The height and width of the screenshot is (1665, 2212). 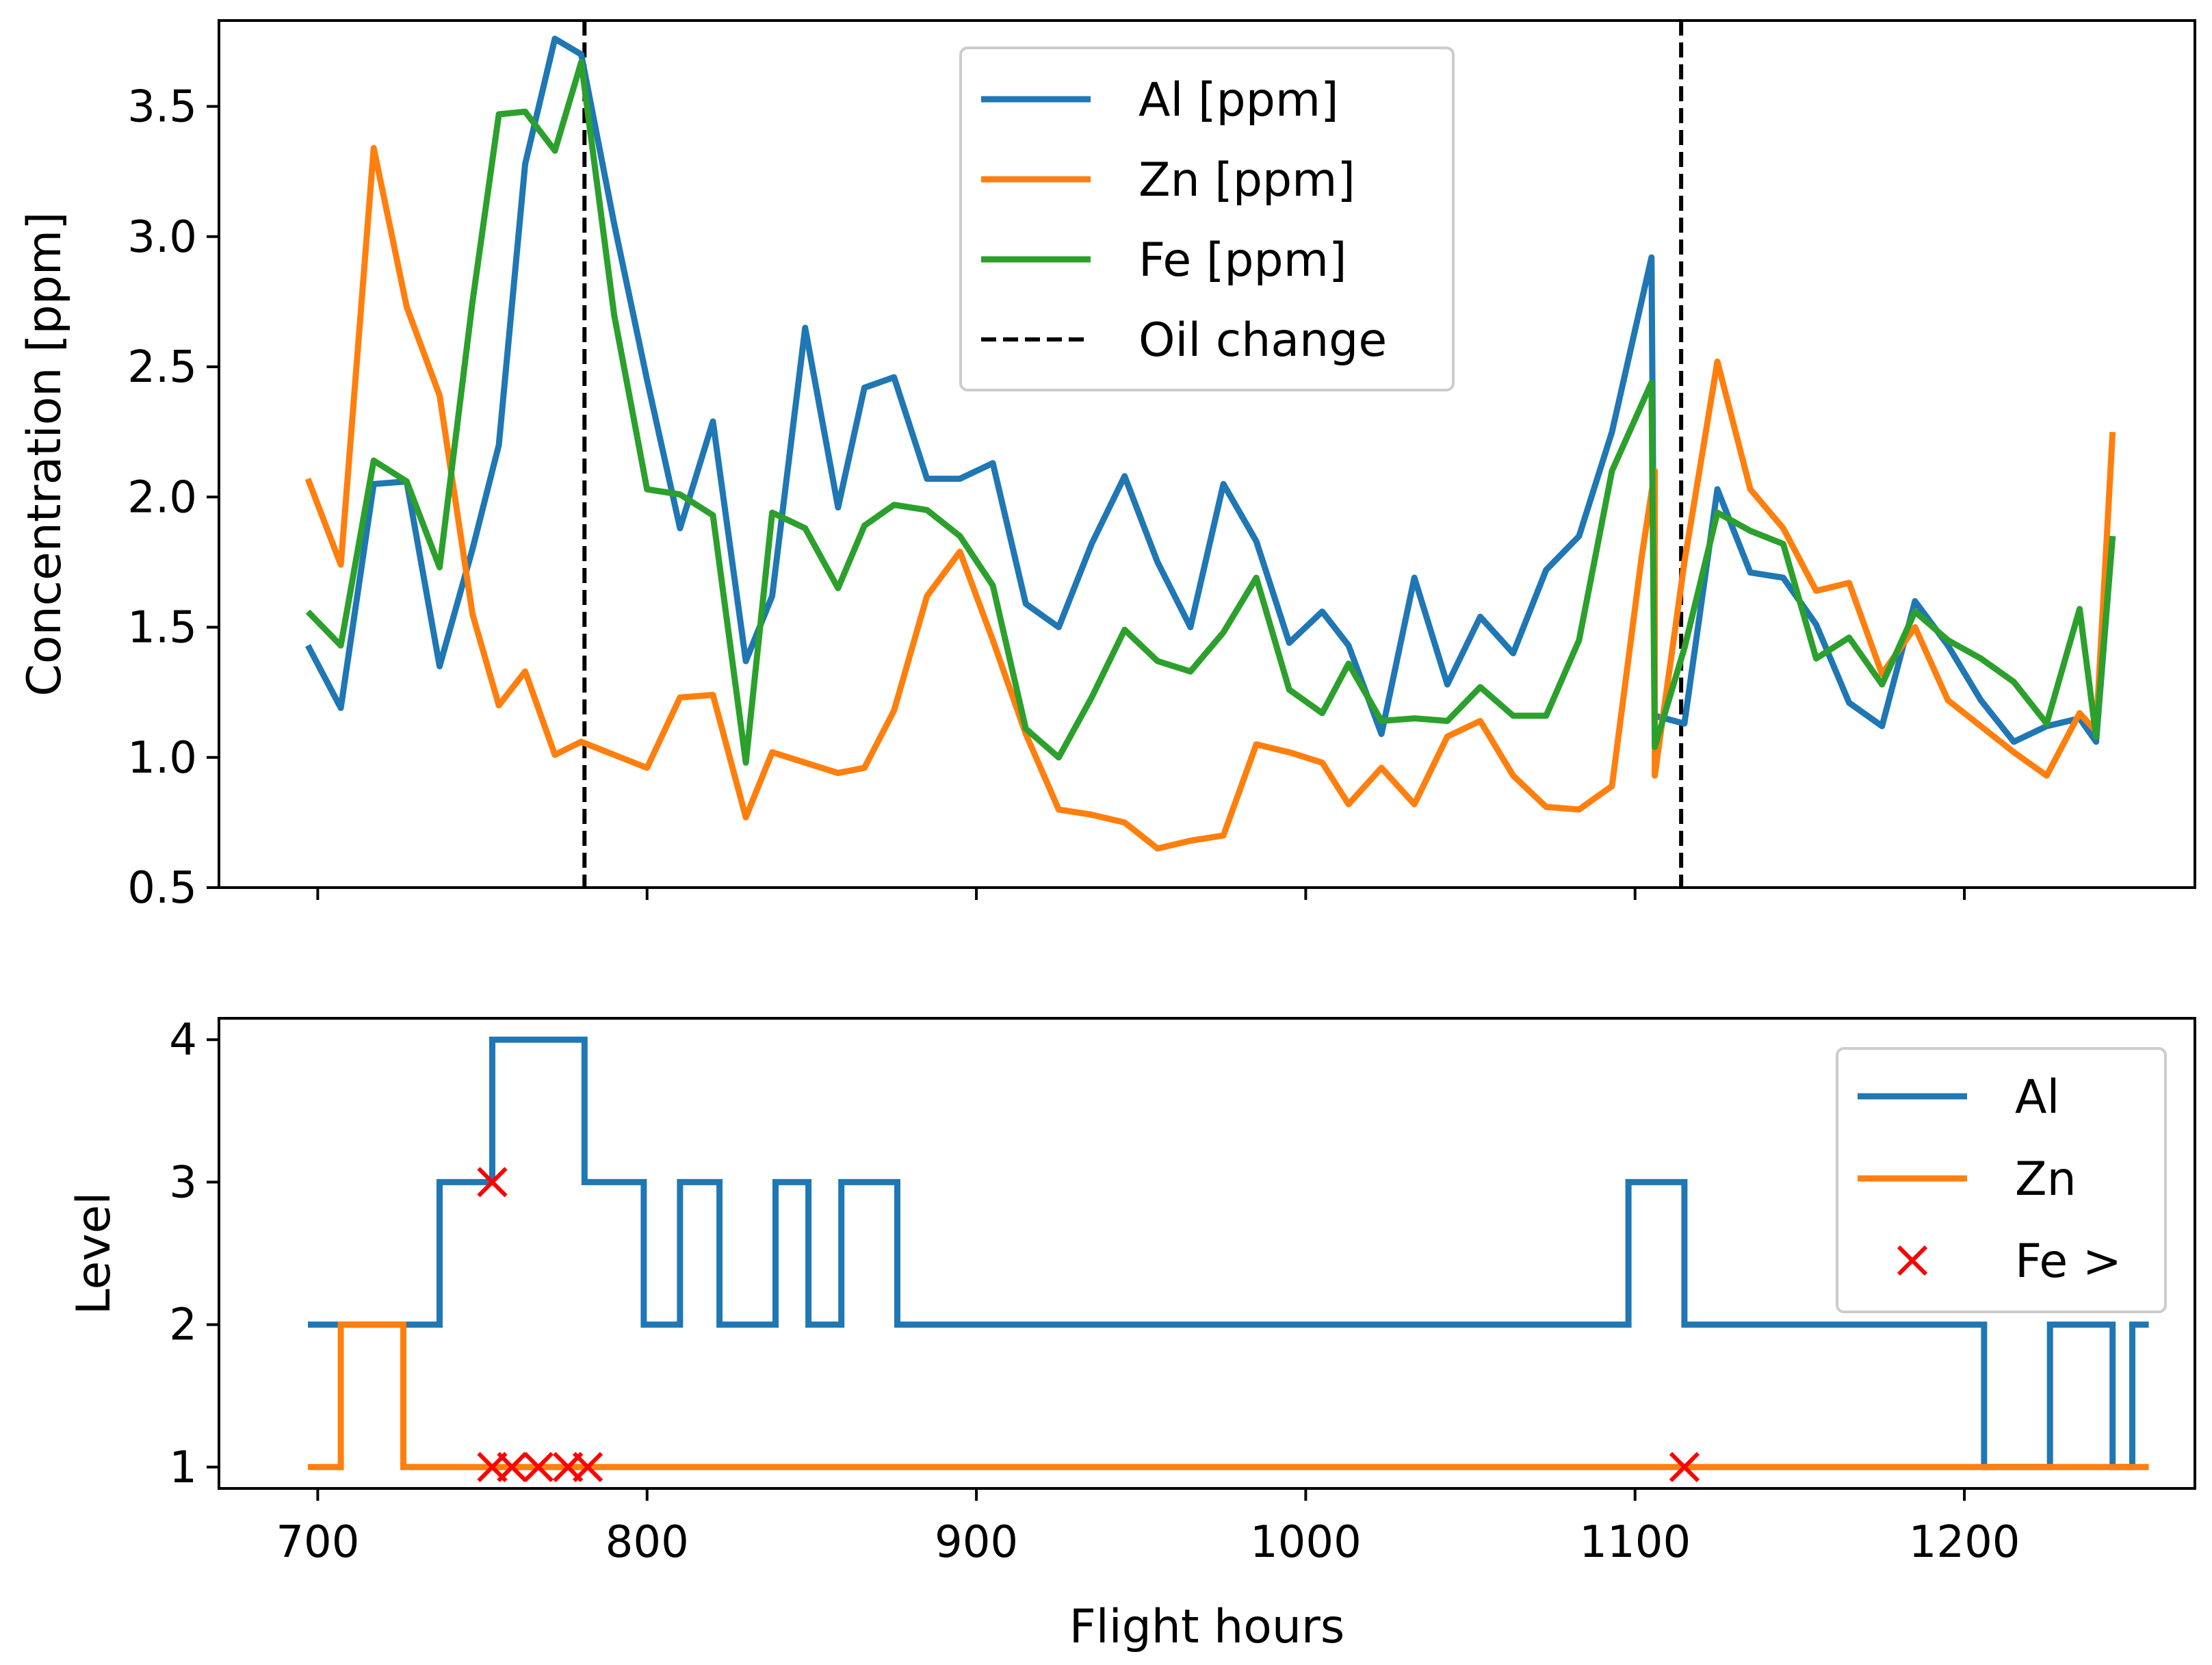 I want to click on top-y-tick-label: 2.5, so click(x=162, y=367).